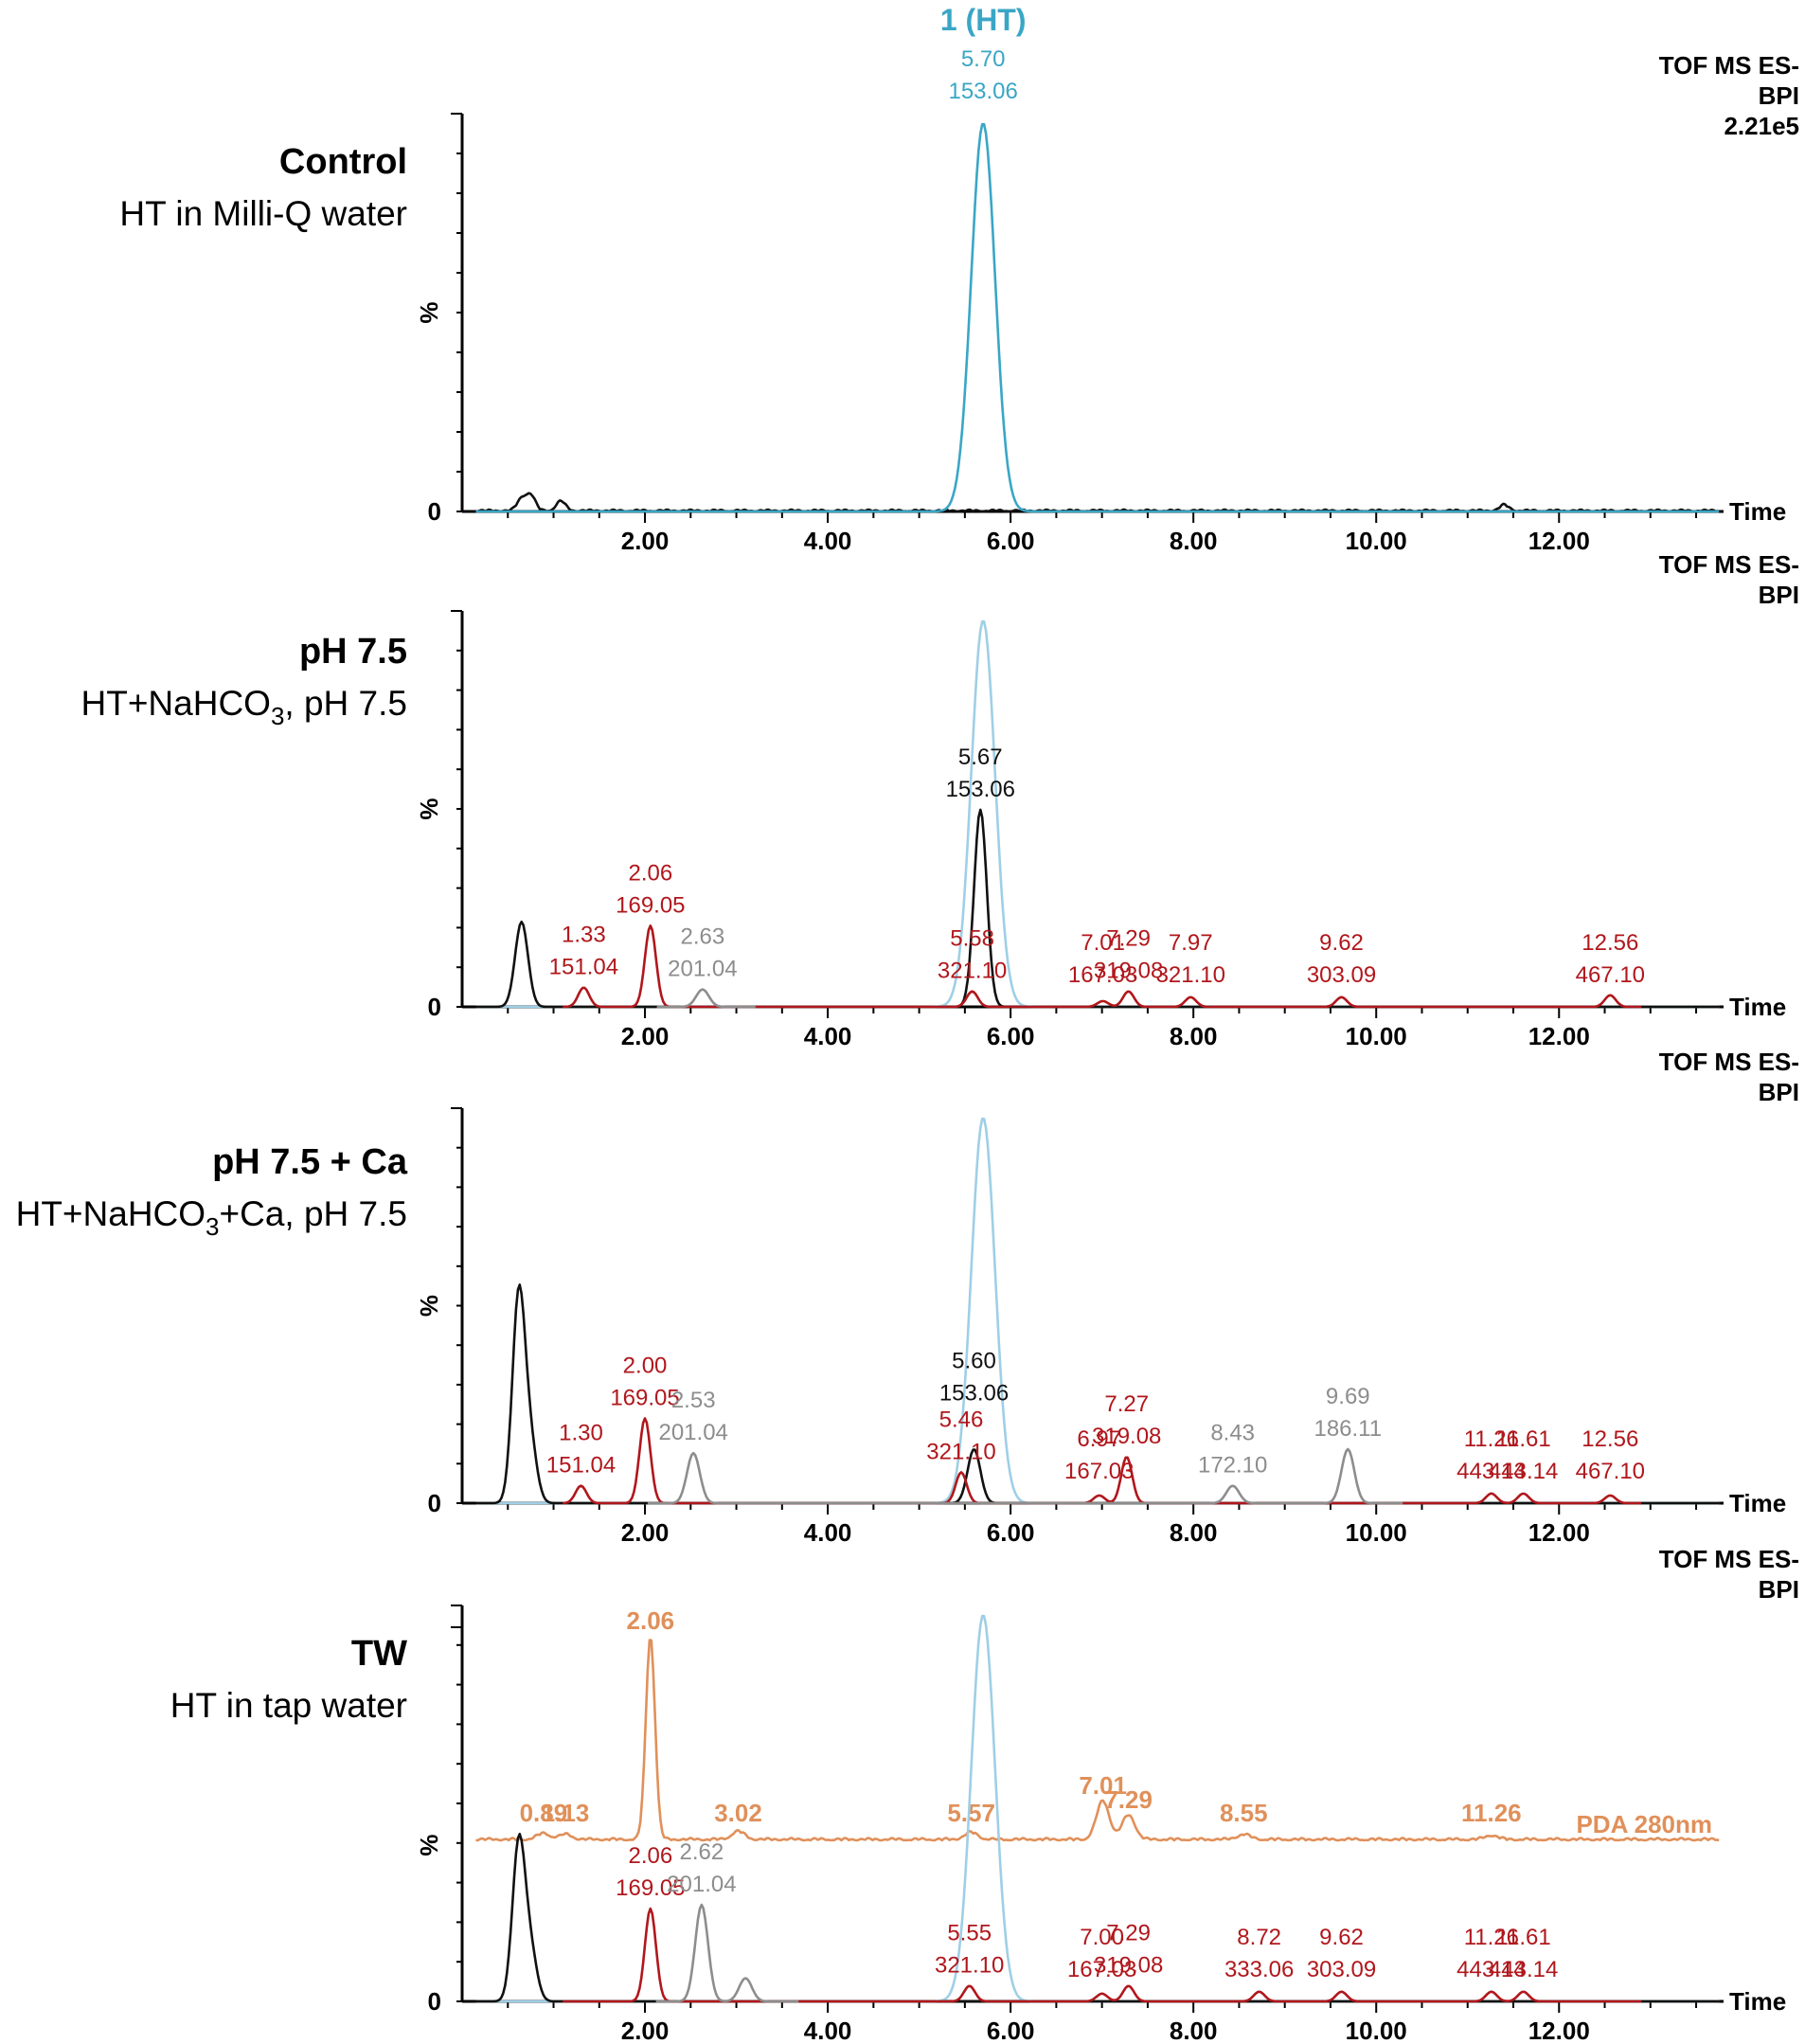 This screenshot has height=2044, width=1805. What do you see at coordinates (263, 213) in the screenshot?
I see `panel-subtitle: HT in Milli-Q water` at bounding box center [263, 213].